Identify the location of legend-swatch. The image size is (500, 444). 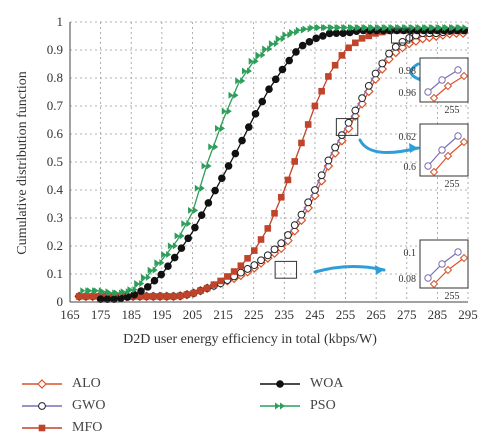
(280, 384).